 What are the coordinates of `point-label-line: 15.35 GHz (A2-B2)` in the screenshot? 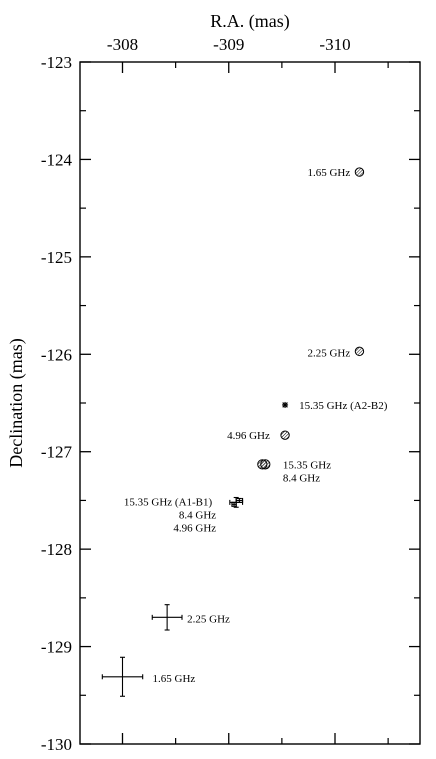 It's located at (343, 406).